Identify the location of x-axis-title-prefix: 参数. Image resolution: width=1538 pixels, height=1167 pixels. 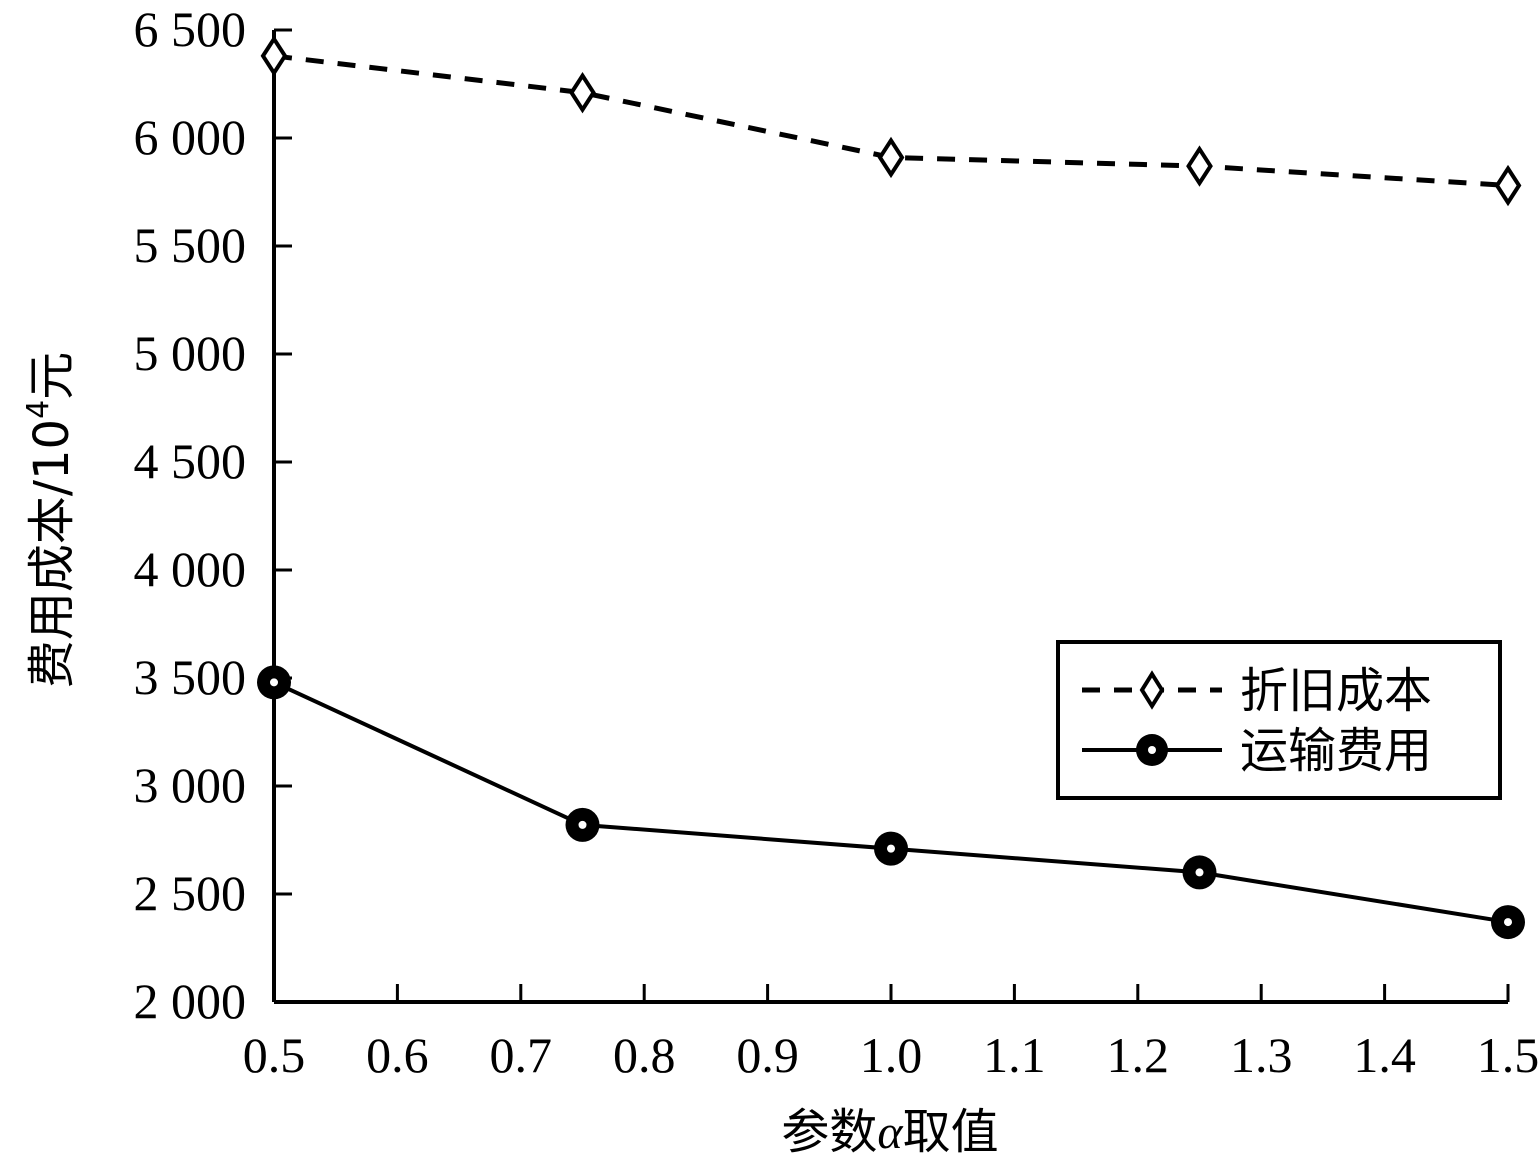
(829, 1132).